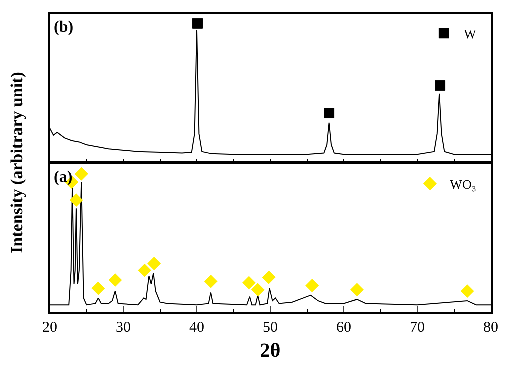 The image size is (511, 372). What do you see at coordinates (270, 351) in the screenshot?
I see `x-axis-title: 2θ` at bounding box center [270, 351].